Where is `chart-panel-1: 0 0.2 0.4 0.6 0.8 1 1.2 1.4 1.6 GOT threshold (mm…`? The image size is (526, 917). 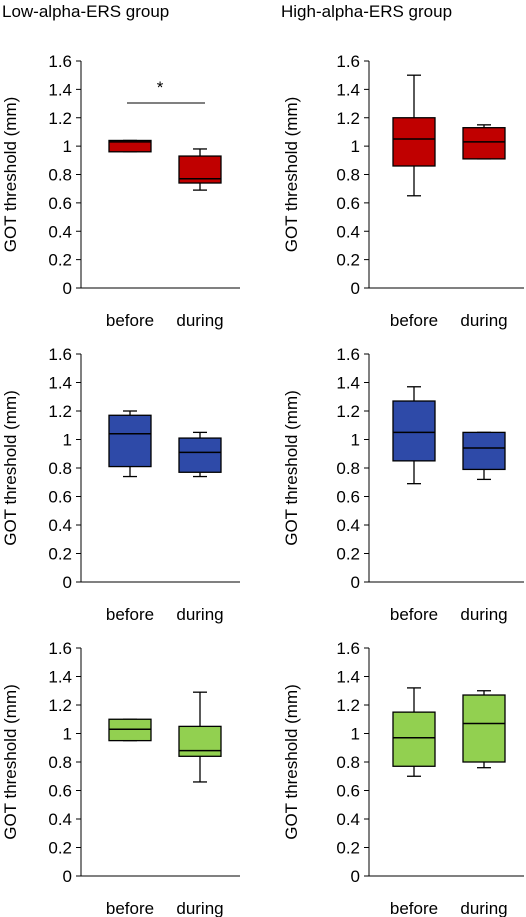
chart-panel-1: 0 0.2 0.4 0.6 0.8 1 1.2 1.4 1.6 GOT threshold (mm… is located at coordinates (120, 191).